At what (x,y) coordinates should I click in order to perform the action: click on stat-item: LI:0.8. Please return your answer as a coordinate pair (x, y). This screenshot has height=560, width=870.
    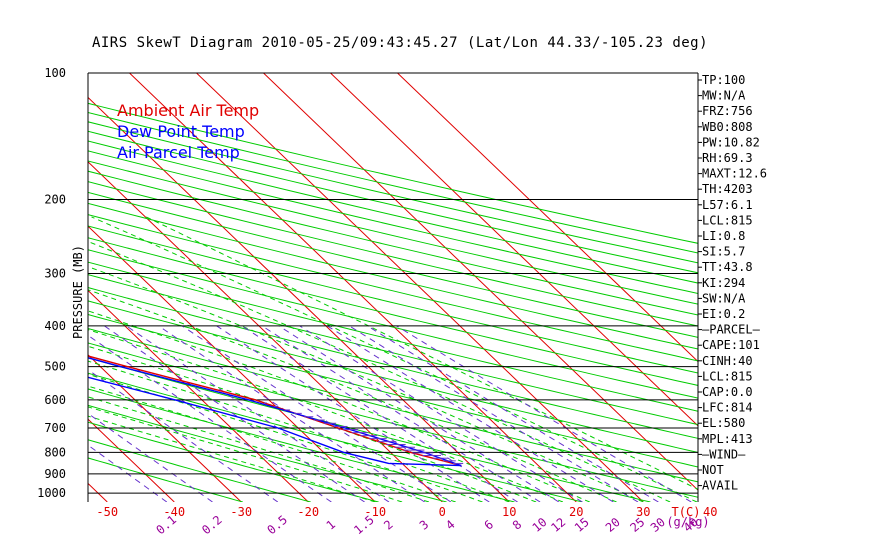
    Looking at the image, I should click on (723, 236).